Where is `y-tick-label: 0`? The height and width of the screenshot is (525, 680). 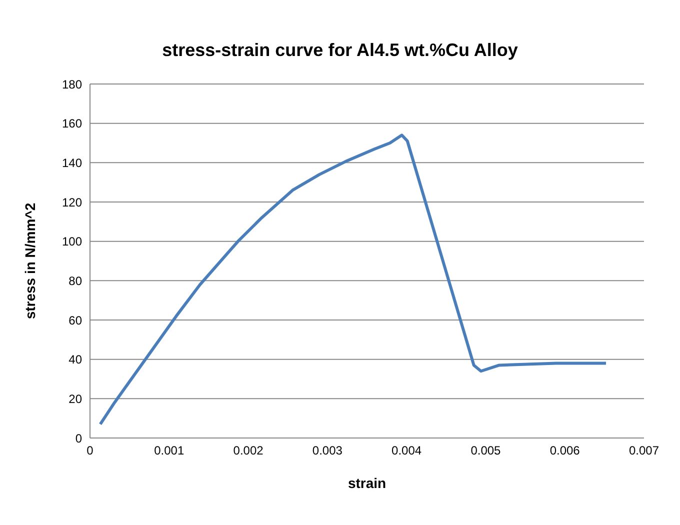
y-tick-label: 0 is located at coordinates (78, 438).